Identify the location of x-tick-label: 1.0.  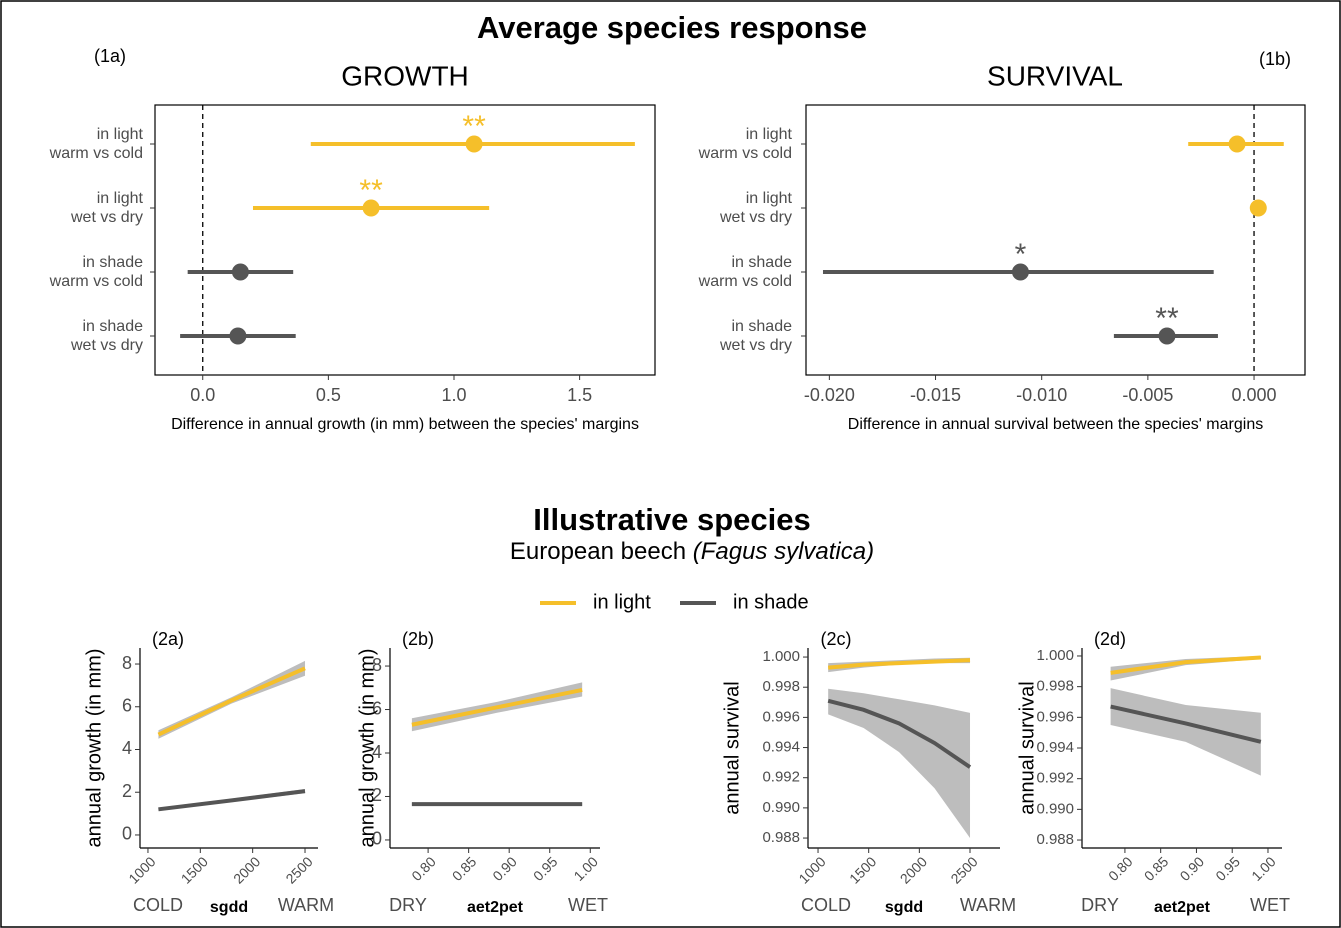
(453, 395).